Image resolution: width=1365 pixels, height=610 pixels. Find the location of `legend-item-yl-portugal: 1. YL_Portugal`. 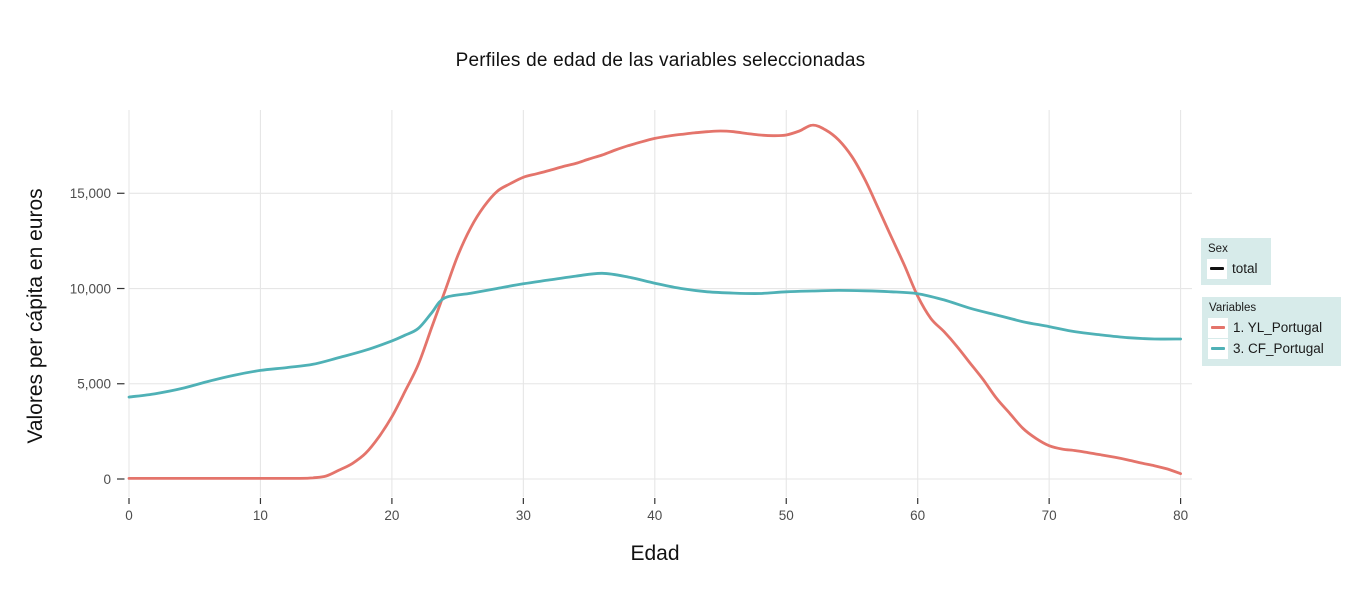

legend-item-yl-portugal: 1. YL_Portugal is located at coordinates (1270, 327).